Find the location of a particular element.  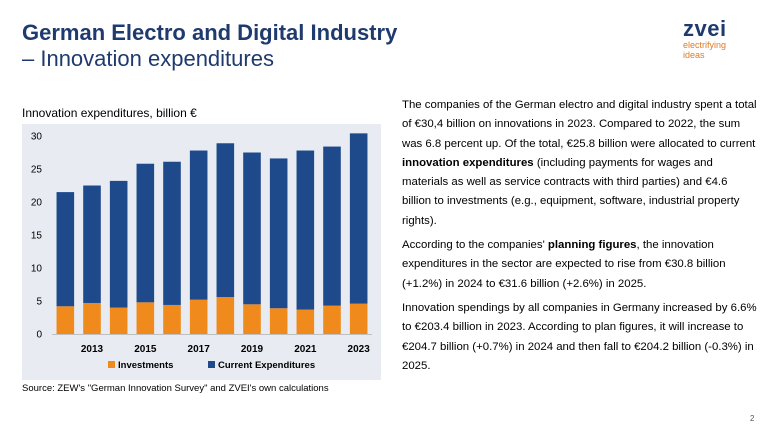

y-tick-label: 15 is located at coordinates (37, 236).